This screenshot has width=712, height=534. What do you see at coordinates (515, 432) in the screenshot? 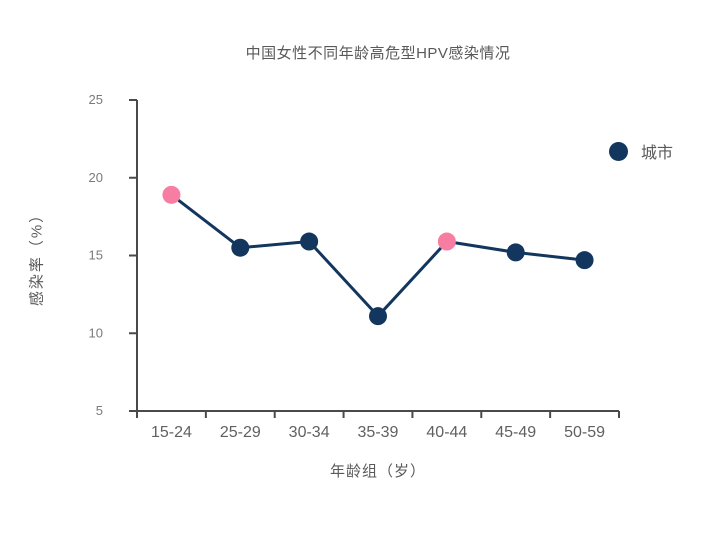
I see `x-tick-label: 45-49` at bounding box center [515, 432].